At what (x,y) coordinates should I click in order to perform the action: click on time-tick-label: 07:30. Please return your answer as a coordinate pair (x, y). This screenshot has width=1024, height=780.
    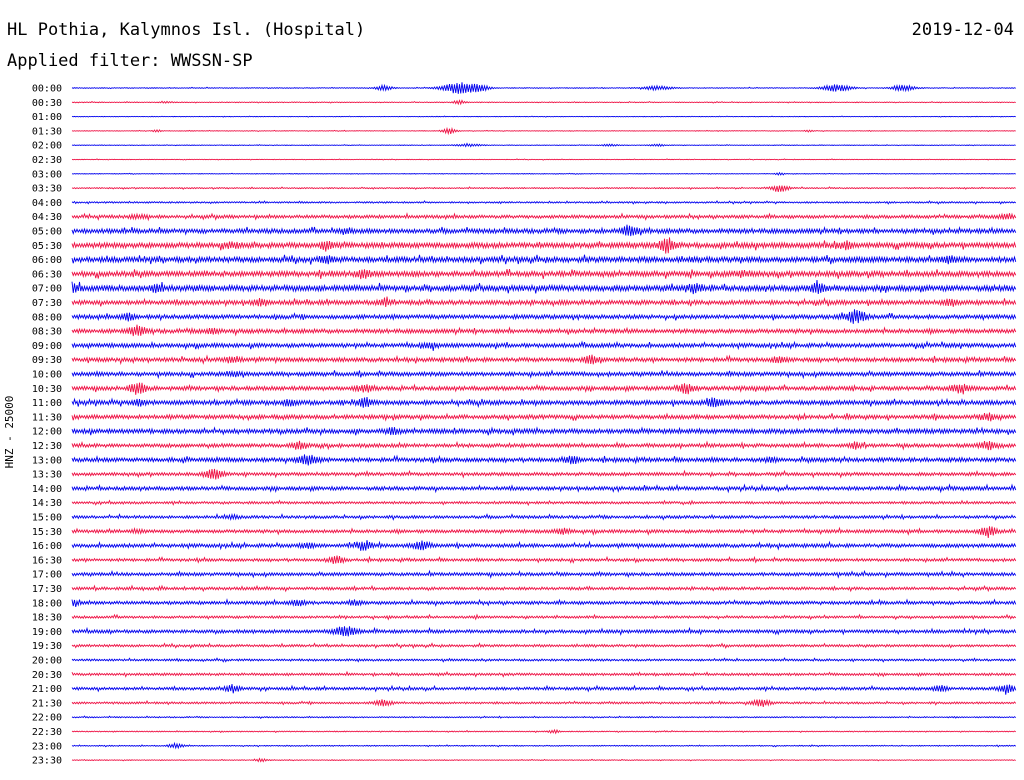
    Looking at the image, I should click on (47, 303).